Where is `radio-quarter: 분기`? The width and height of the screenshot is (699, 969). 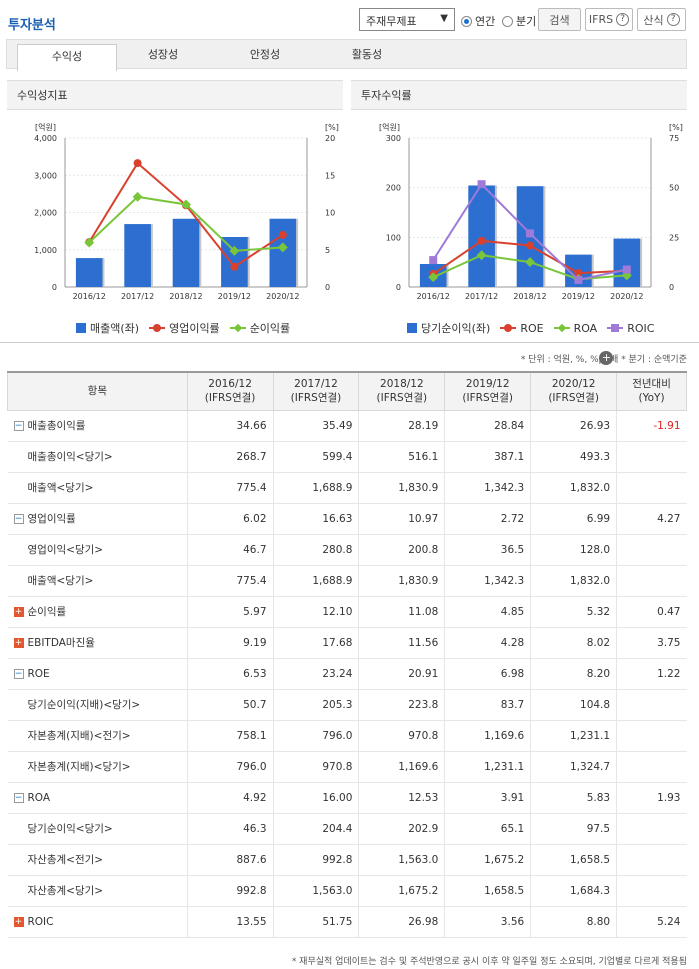
radio-quarter: 분기 is located at coordinates (519, 21).